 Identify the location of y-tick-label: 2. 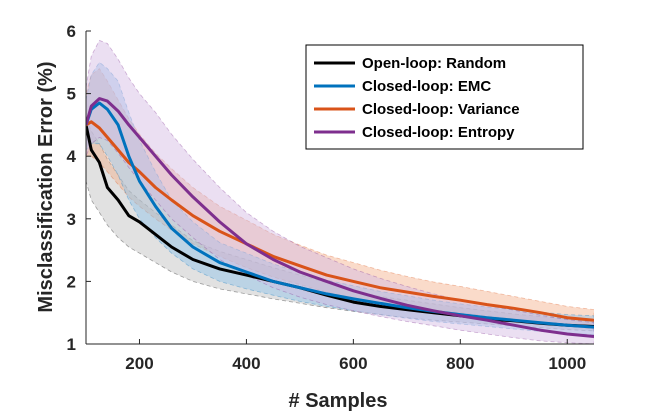
(71, 281).